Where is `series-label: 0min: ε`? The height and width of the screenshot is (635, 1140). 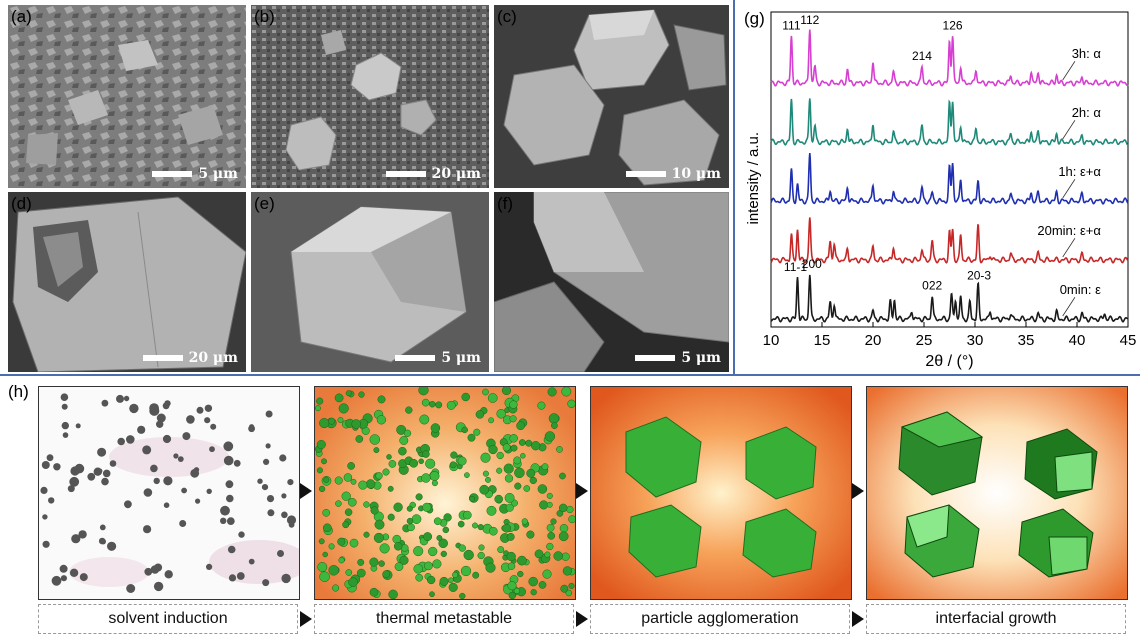 series-label: 0min: ε is located at coordinates (1080, 289).